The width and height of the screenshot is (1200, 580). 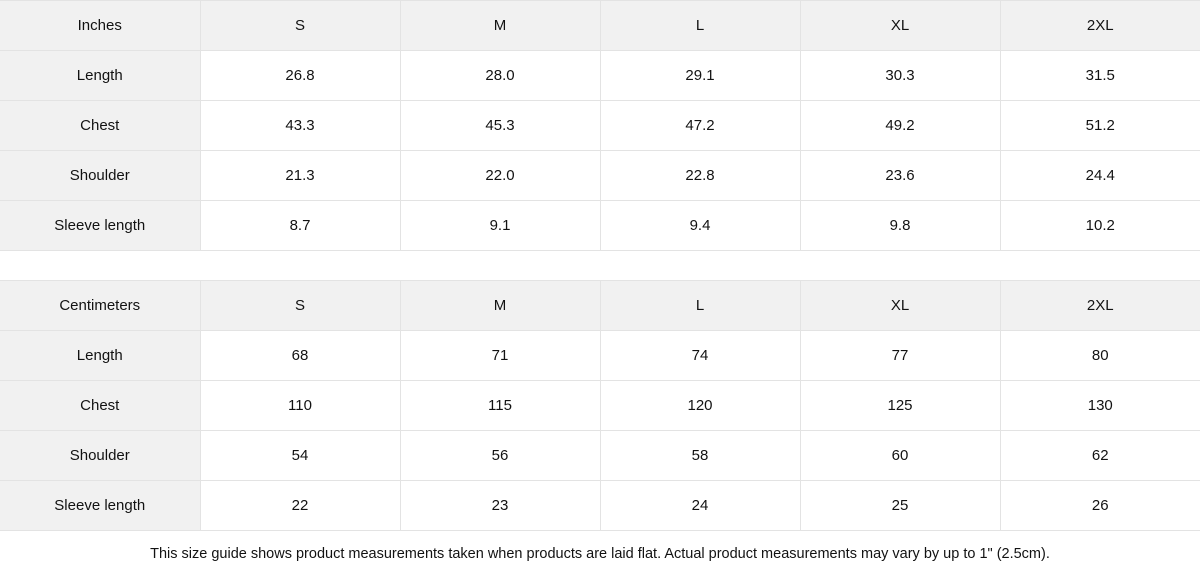 I want to click on table-row: Chest 43.3 45.3 47.2 49.2 51.2, so click(x=600, y=125).